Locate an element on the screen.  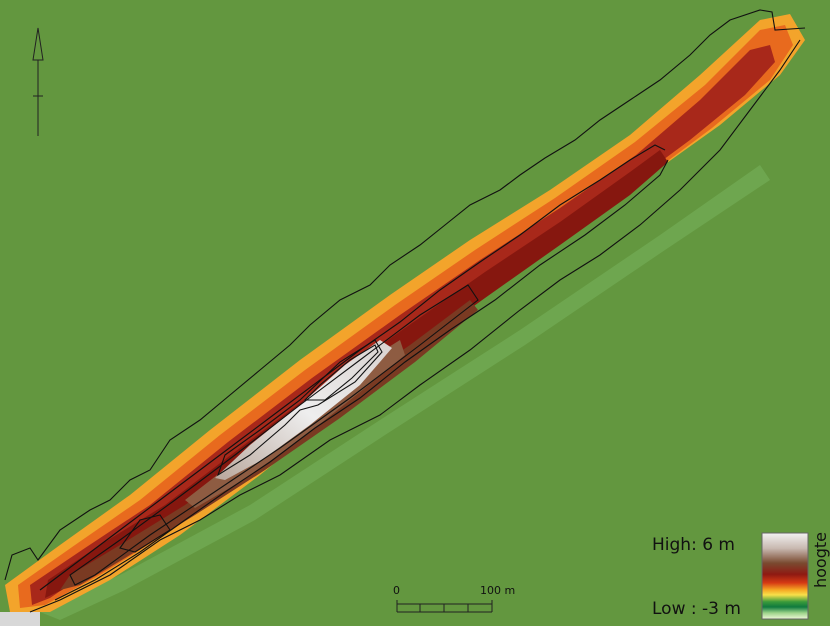
legend-low-label: Low : -3 m is located at coordinates (696, 609).